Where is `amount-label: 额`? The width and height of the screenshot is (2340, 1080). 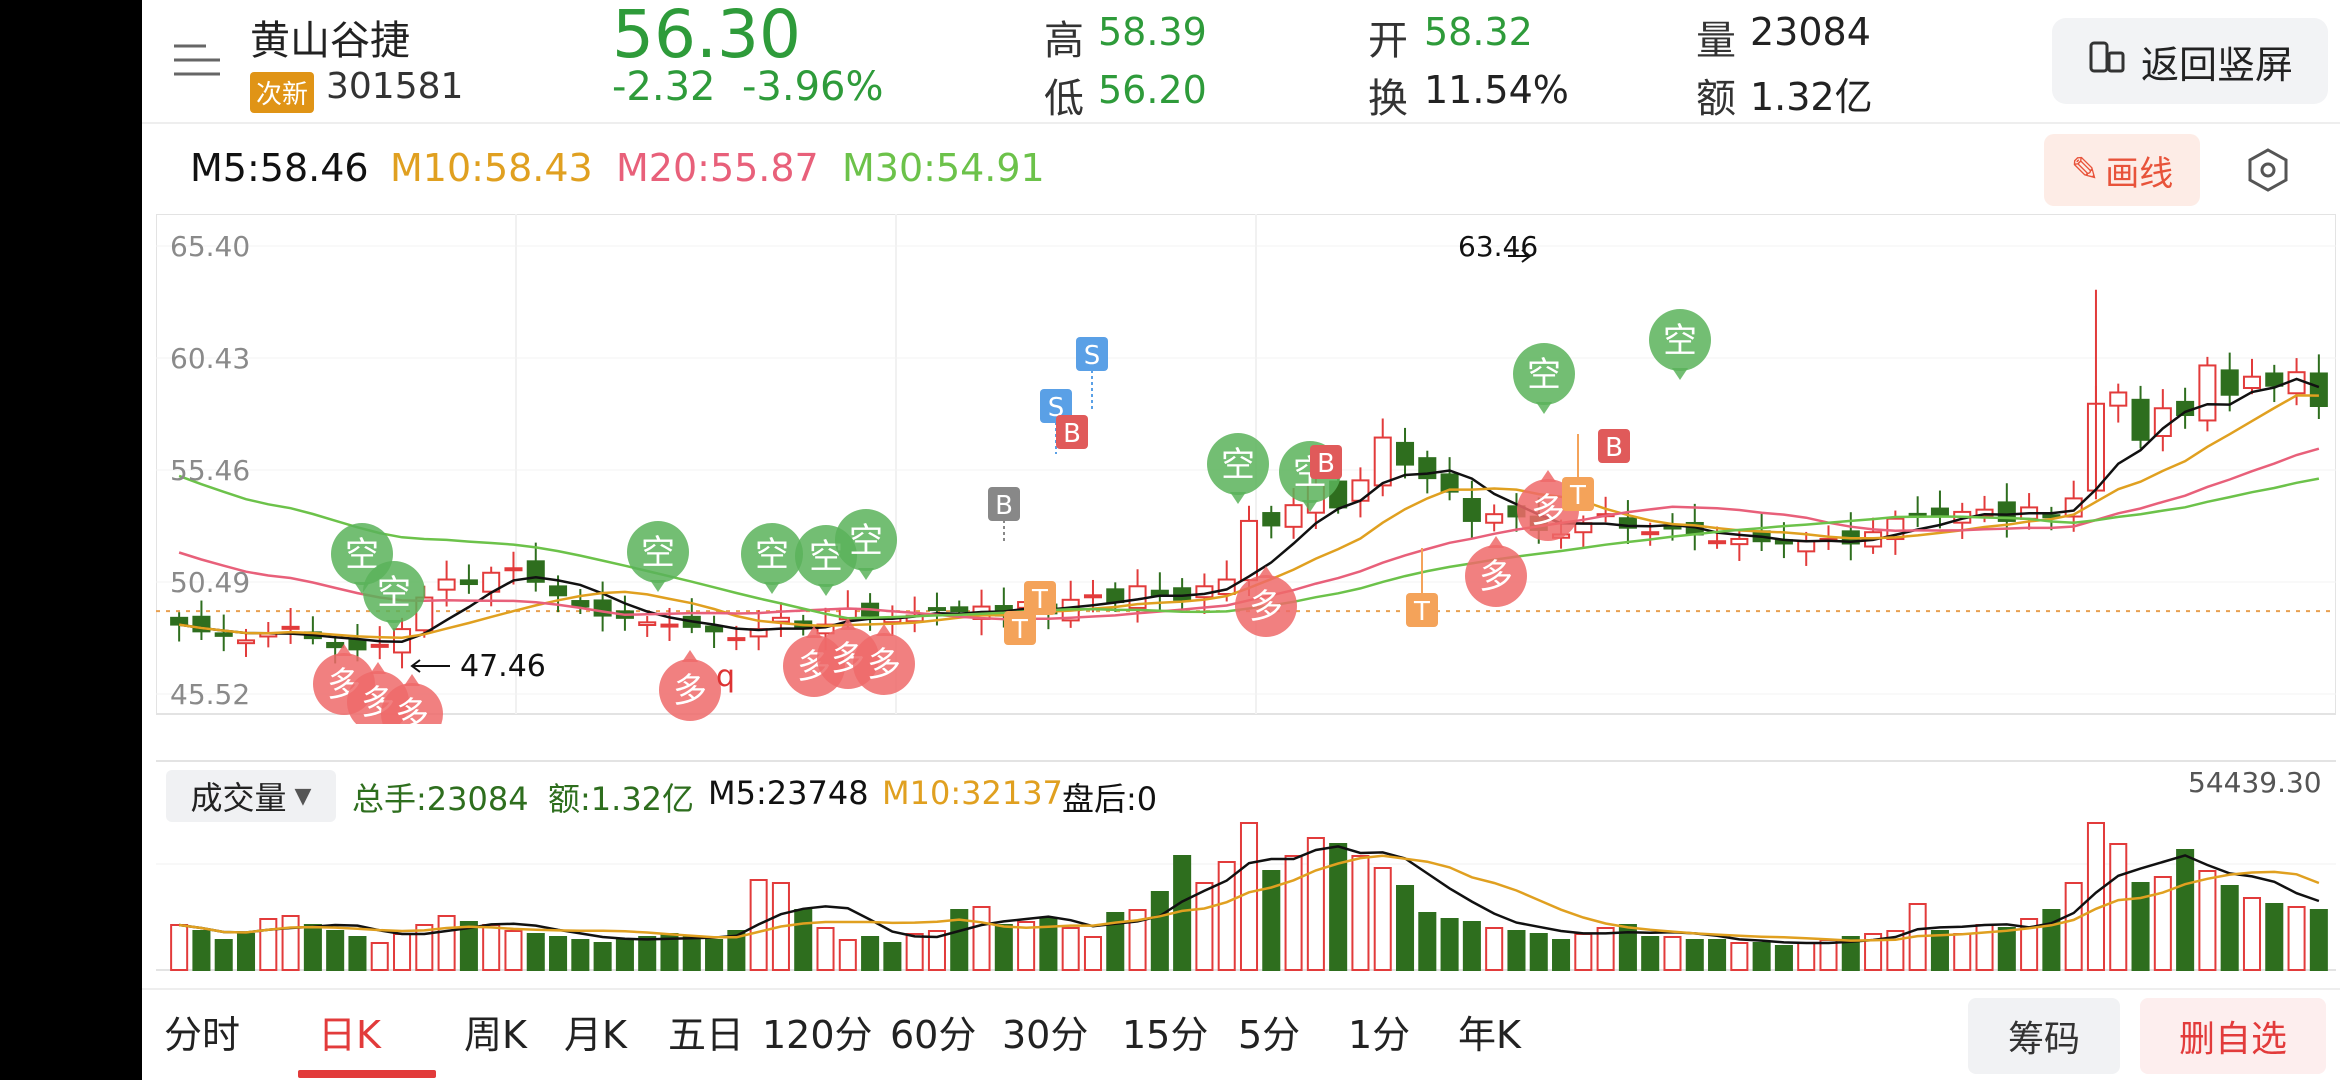 amount-label: 额 is located at coordinates (1716, 99).